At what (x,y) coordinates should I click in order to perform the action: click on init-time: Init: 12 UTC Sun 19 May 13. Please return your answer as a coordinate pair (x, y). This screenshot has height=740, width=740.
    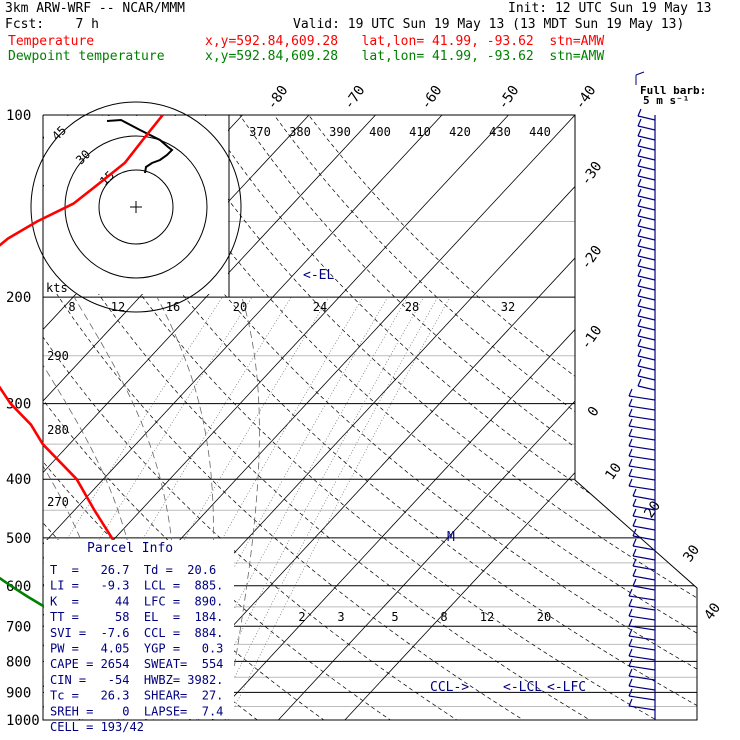
    Looking at the image, I should click on (610, 8).